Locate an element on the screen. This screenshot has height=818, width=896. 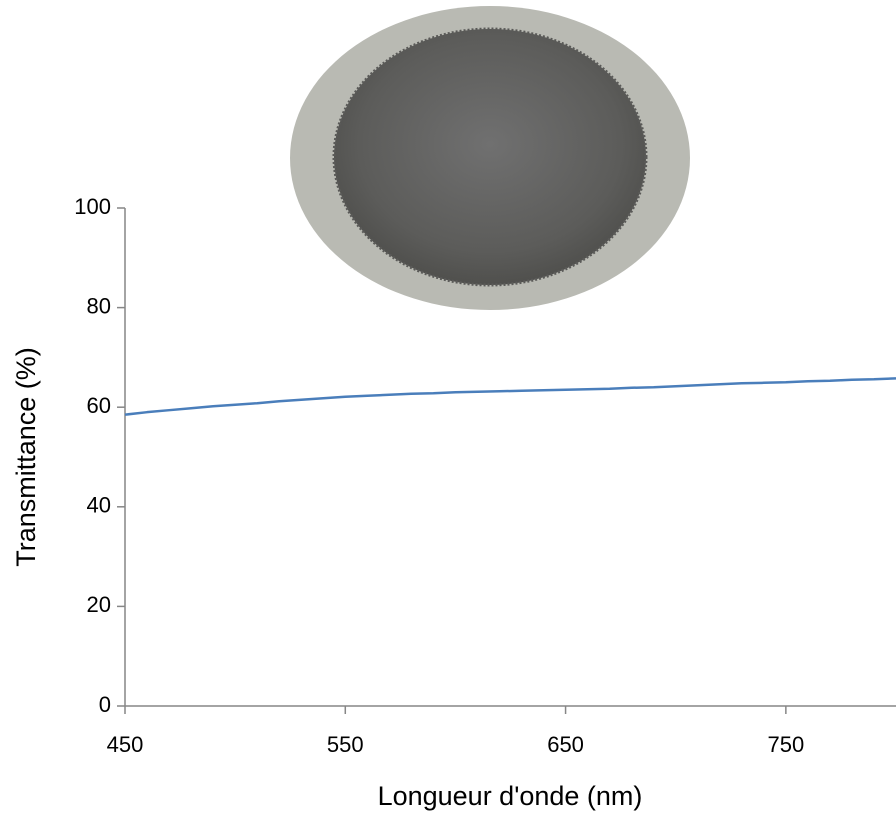
x-axis-title: Longueur d'onde (nm) is located at coordinates (510, 796).